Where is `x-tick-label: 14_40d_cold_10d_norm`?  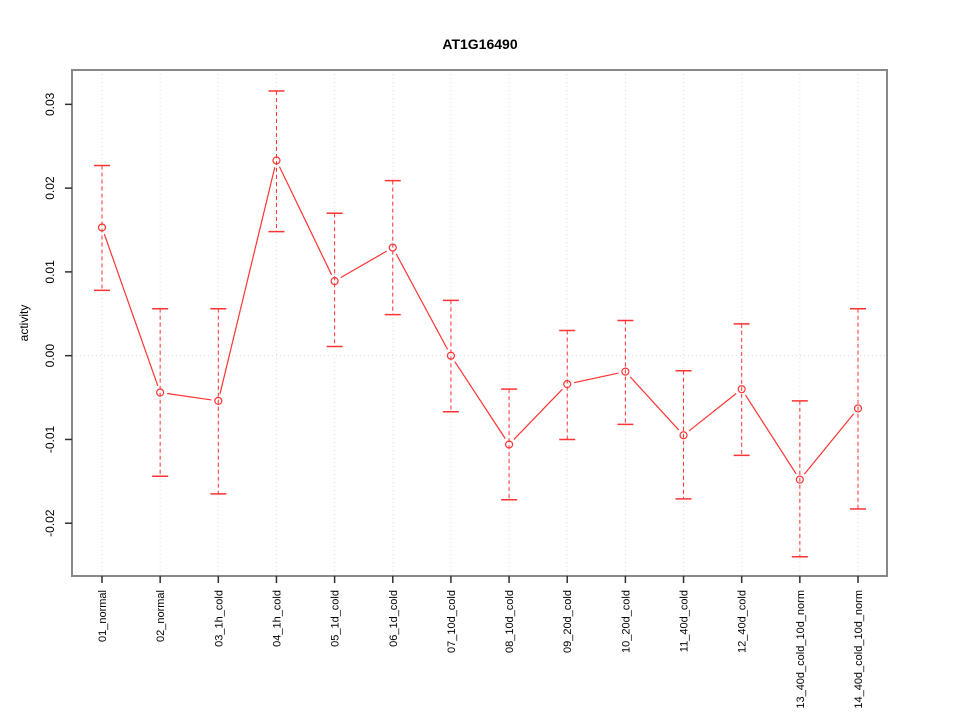
x-tick-label: 14_40d_cold_10d_norm is located at coordinates (859, 649).